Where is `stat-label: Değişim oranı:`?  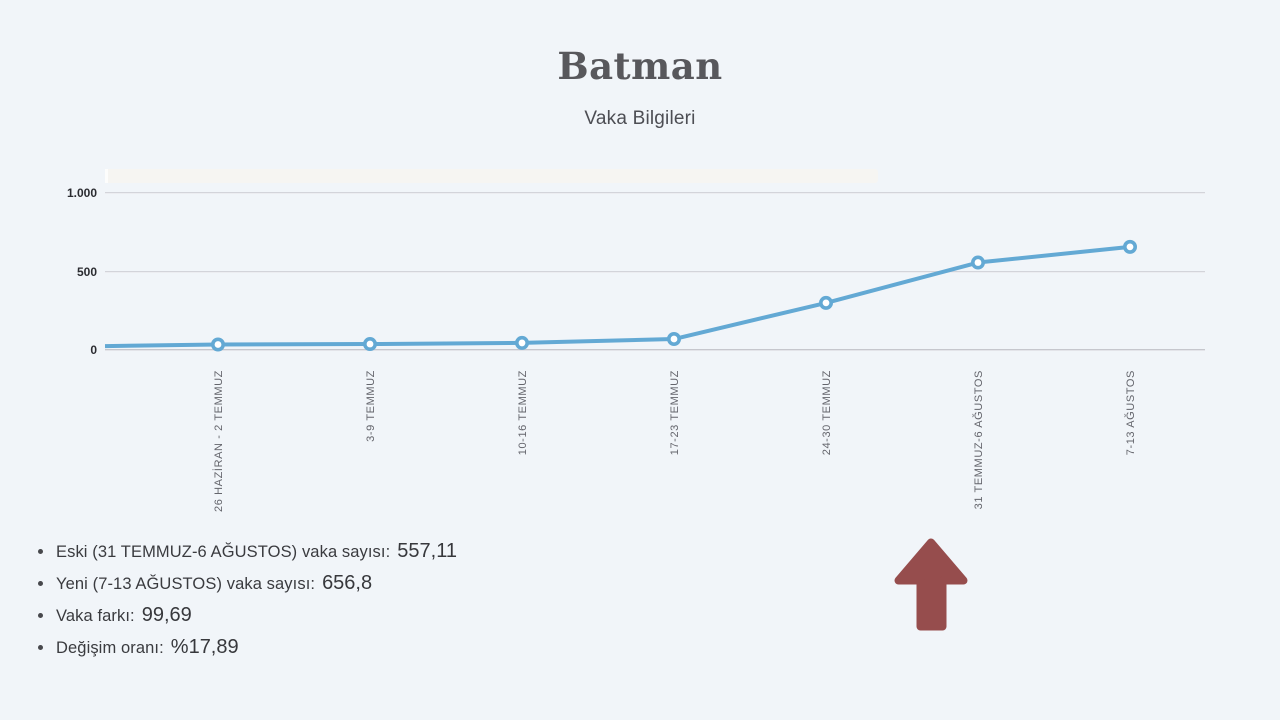 stat-label: Değişim oranı: is located at coordinates (110, 648).